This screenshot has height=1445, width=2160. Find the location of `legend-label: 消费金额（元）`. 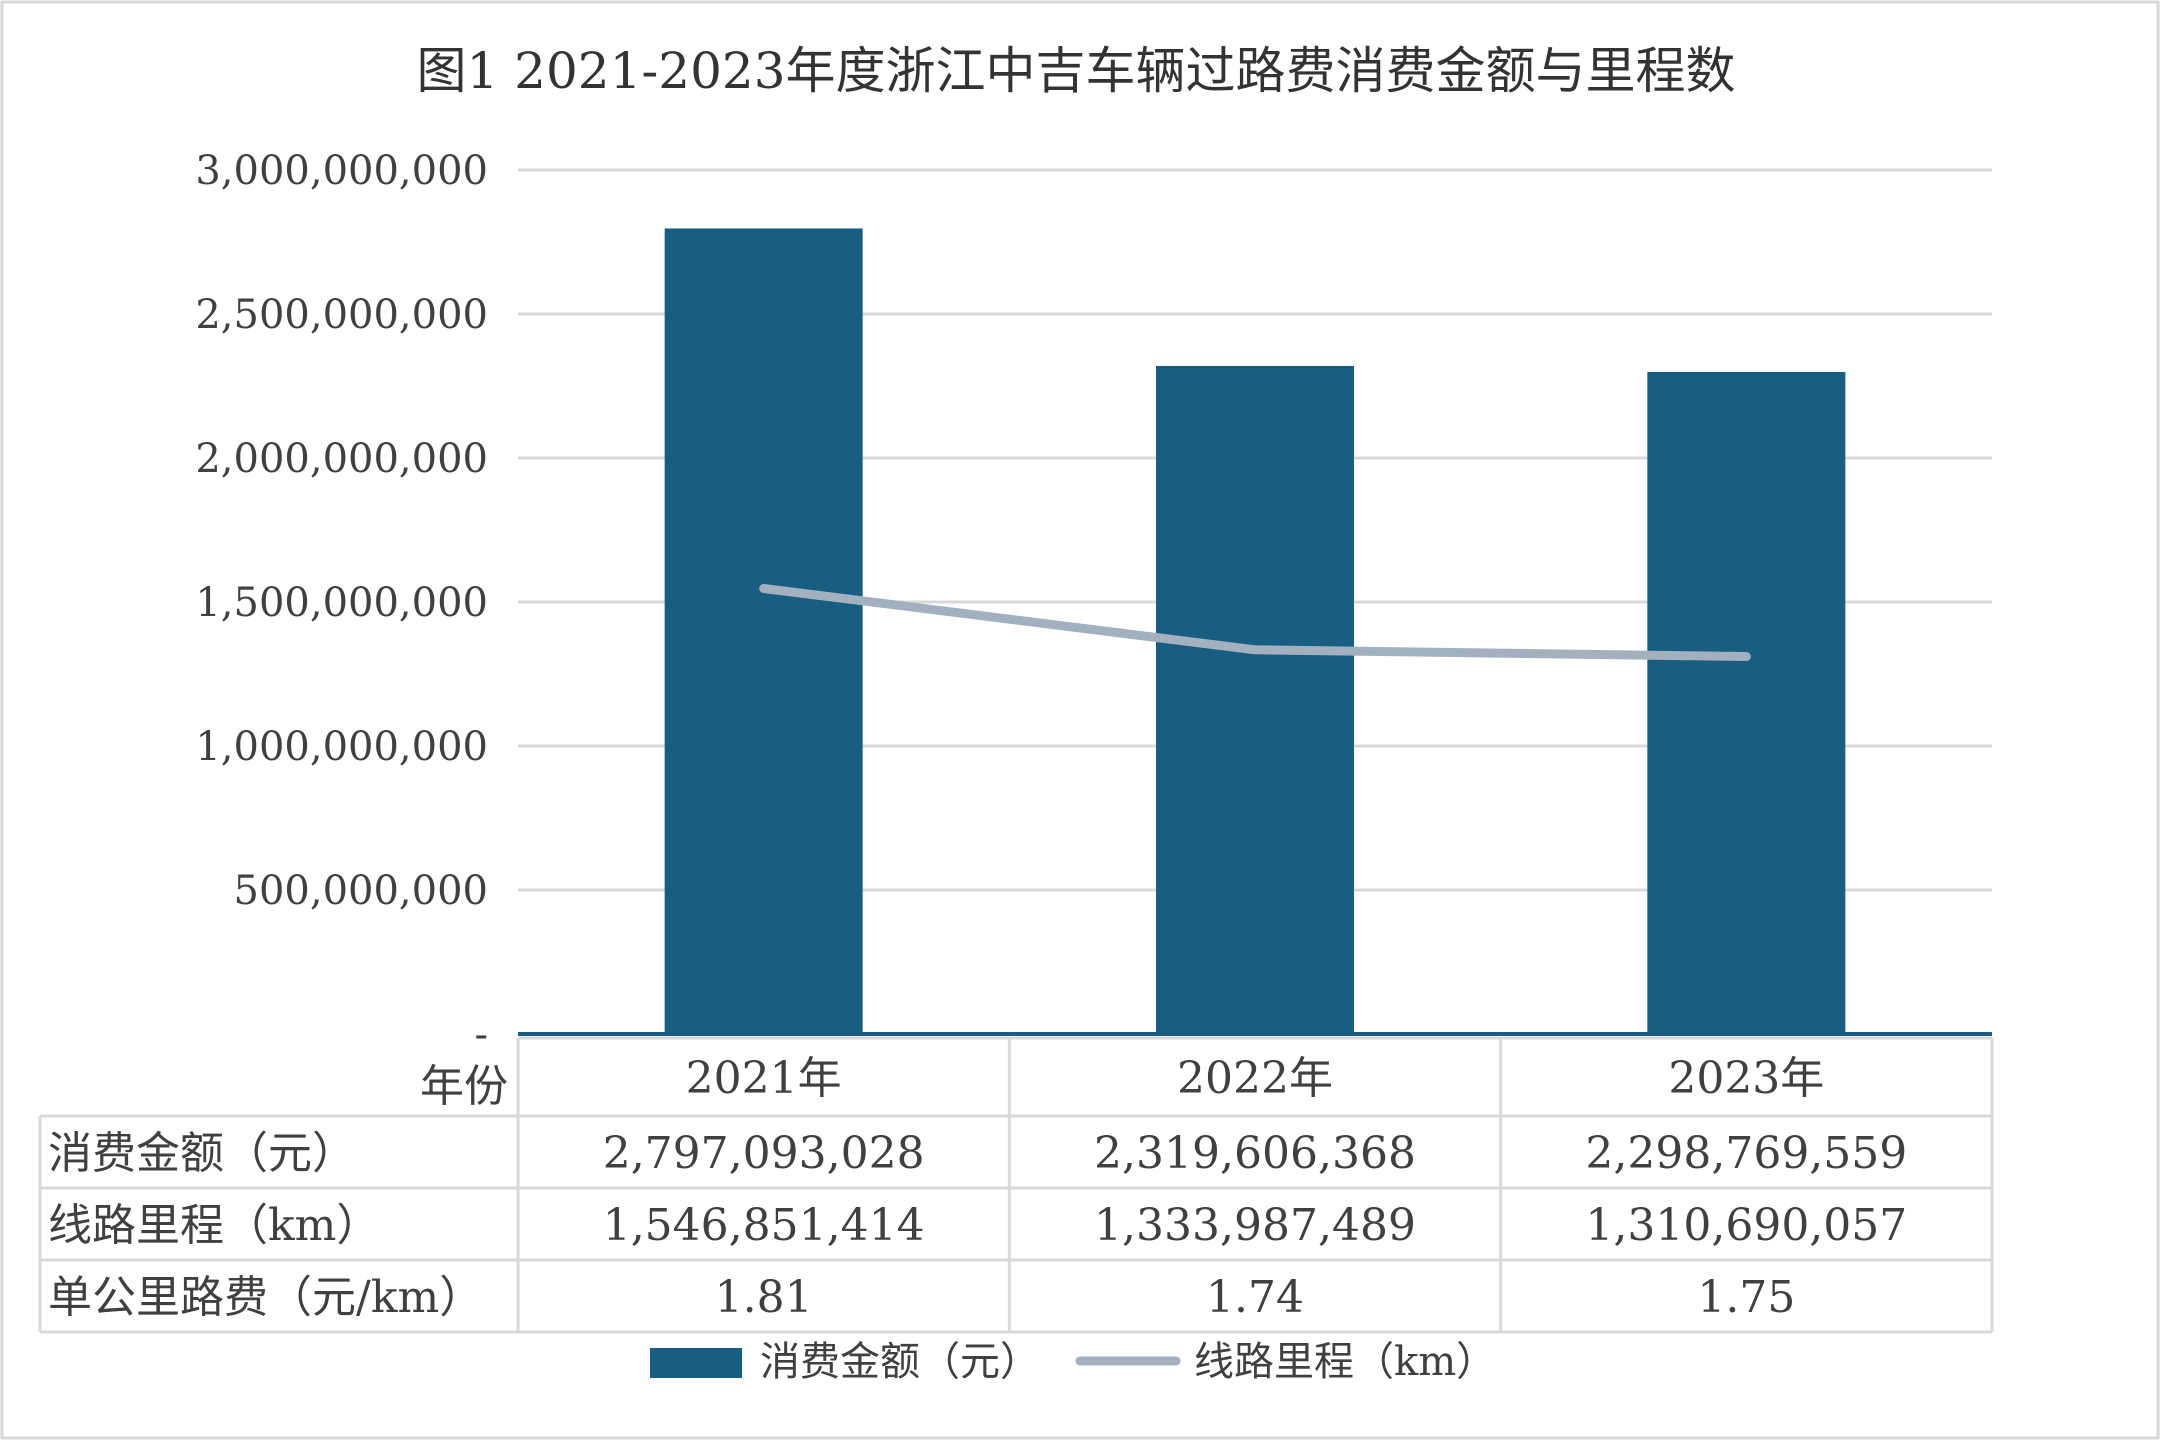

legend-label: 消费金额（元） is located at coordinates (900, 1362).